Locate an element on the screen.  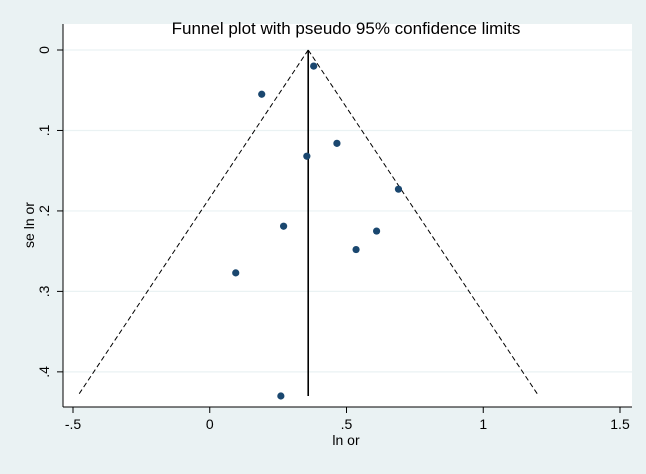
y-tick-label: .1 is located at coordinates (44, 130).